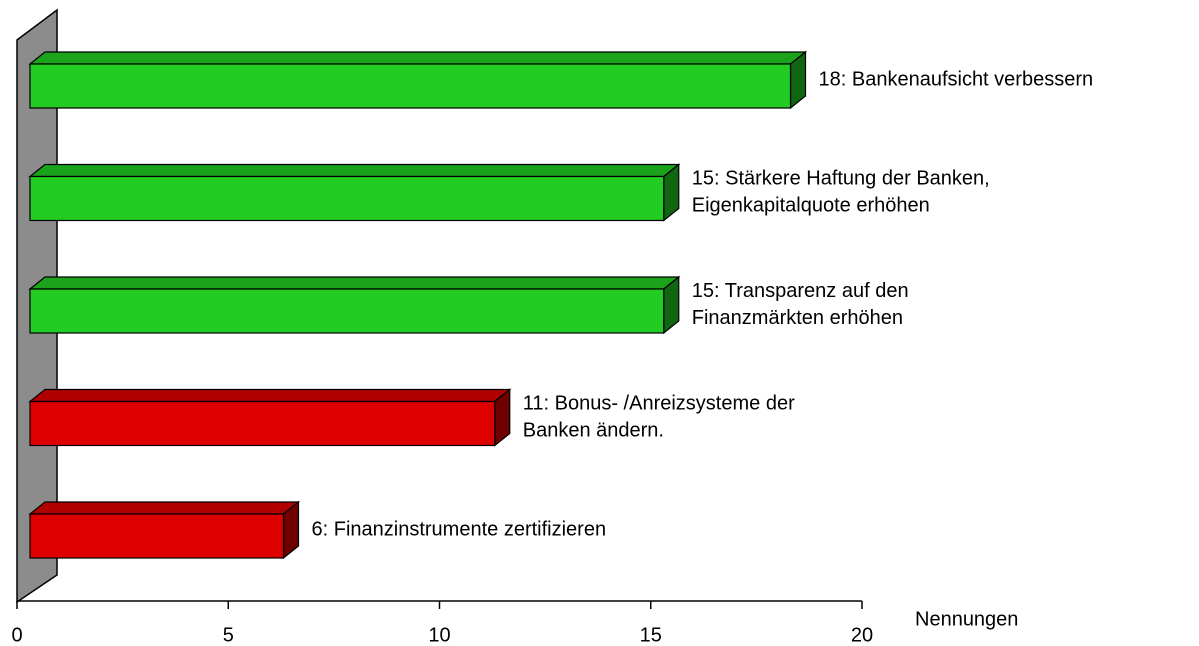  What do you see at coordinates (16, 635) in the screenshot?
I see `x-tick-label: 0` at bounding box center [16, 635].